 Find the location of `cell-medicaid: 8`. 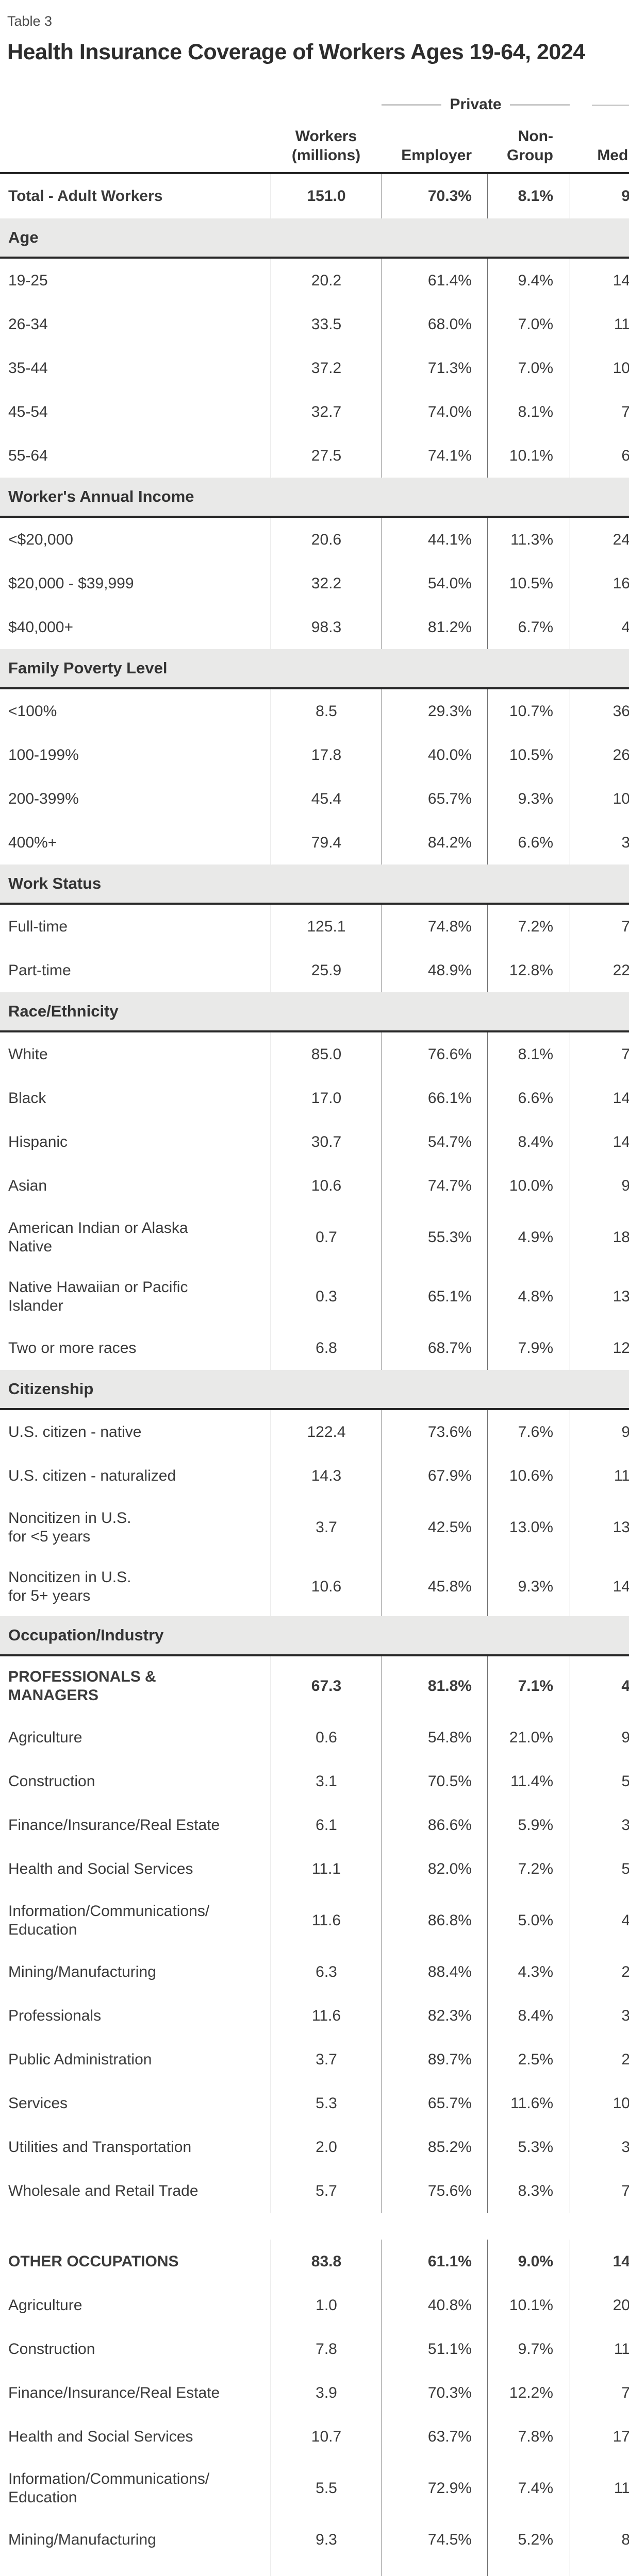

cell-medicaid: 8 is located at coordinates (599, 2540).